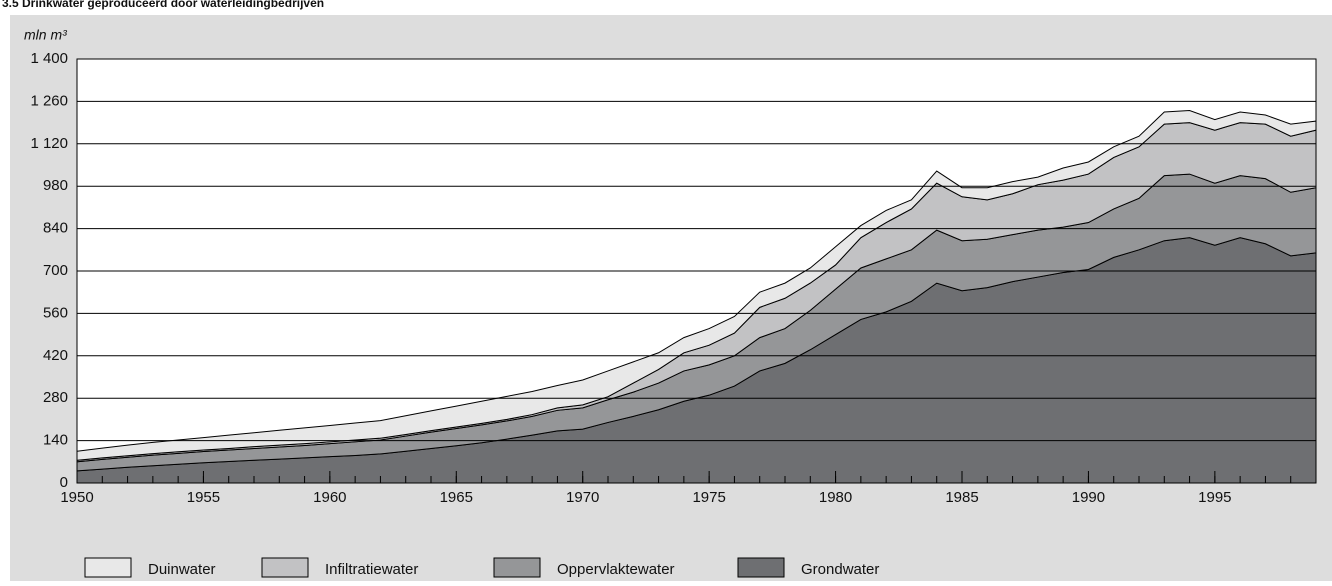 Image resolution: width=1332 pixels, height=586 pixels. What do you see at coordinates (329, 497) in the screenshot?
I see `x-tick-label: 1960` at bounding box center [329, 497].